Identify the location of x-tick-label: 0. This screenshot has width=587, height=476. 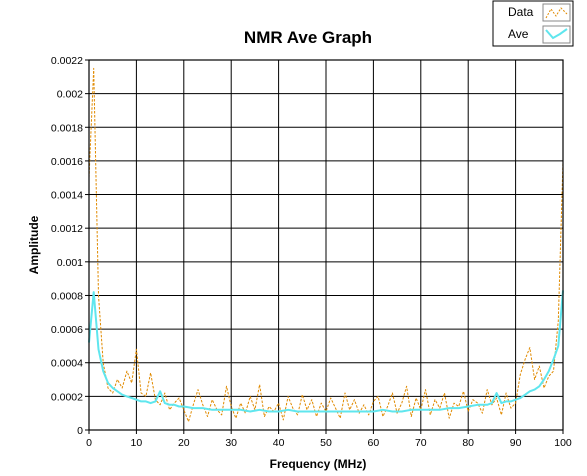
(89, 443).